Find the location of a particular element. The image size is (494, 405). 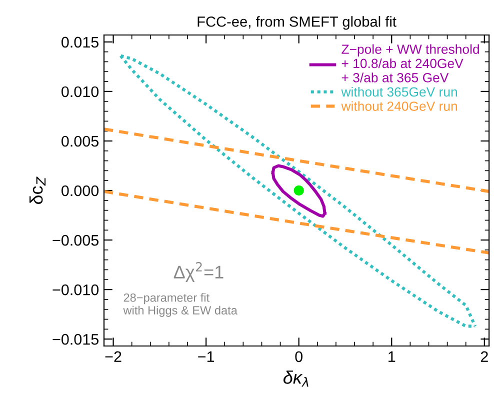

x-tick-label: −2 is located at coordinates (113, 356).